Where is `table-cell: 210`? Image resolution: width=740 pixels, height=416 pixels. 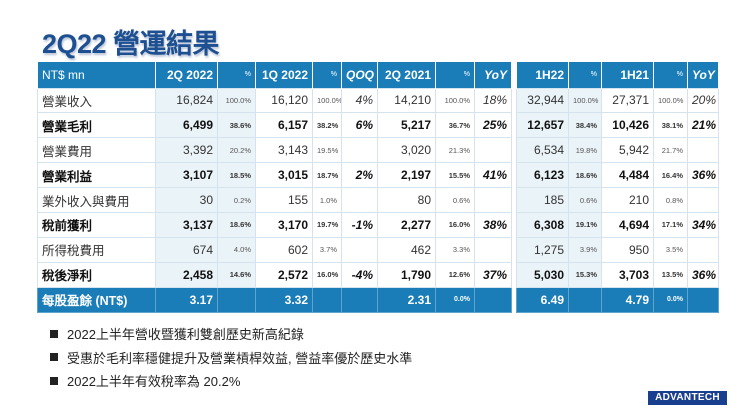
table-cell: 210 is located at coordinates (627, 200).